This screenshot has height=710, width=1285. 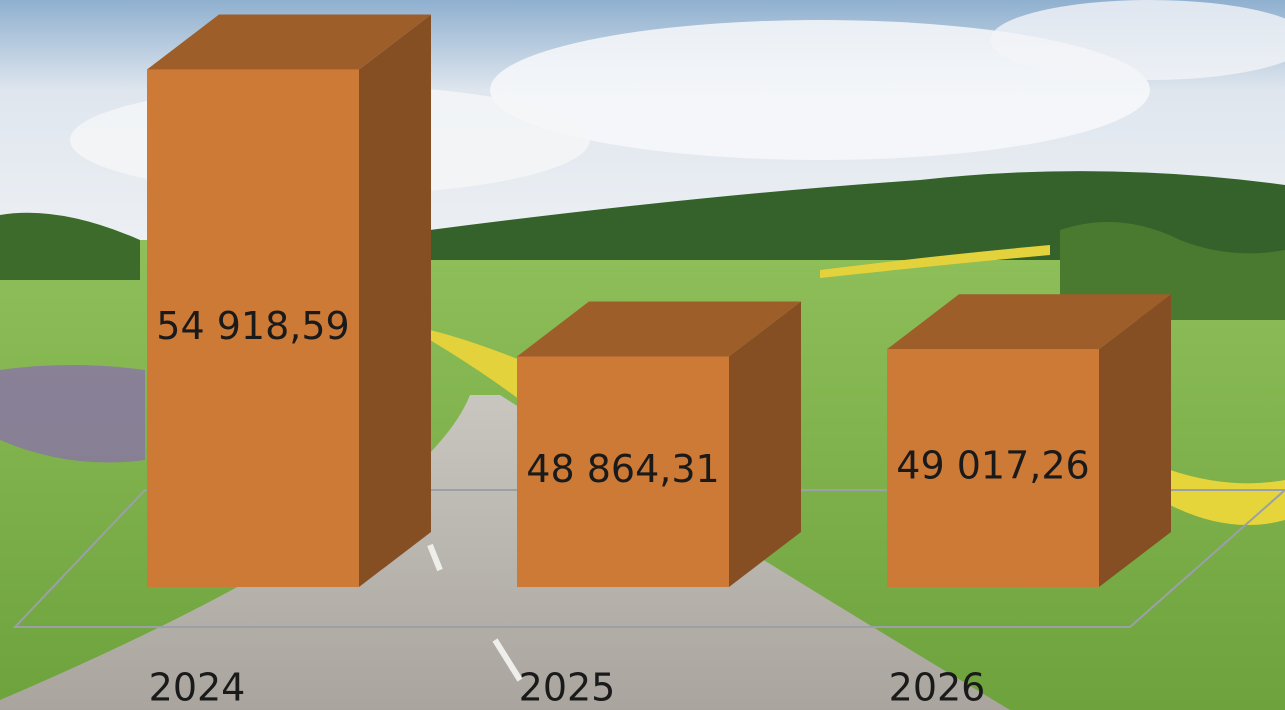 What do you see at coordinates (622, 469) in the screenshot?
I see `value-label: 48 864,31` at bounding box center [622, 469].